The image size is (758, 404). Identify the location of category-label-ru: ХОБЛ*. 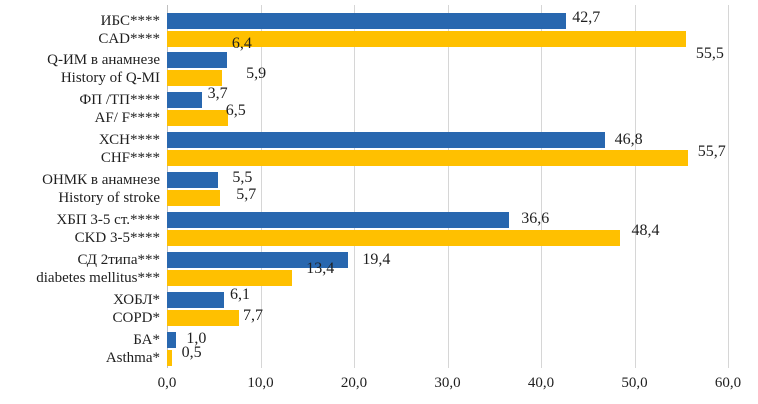
(136, 299).